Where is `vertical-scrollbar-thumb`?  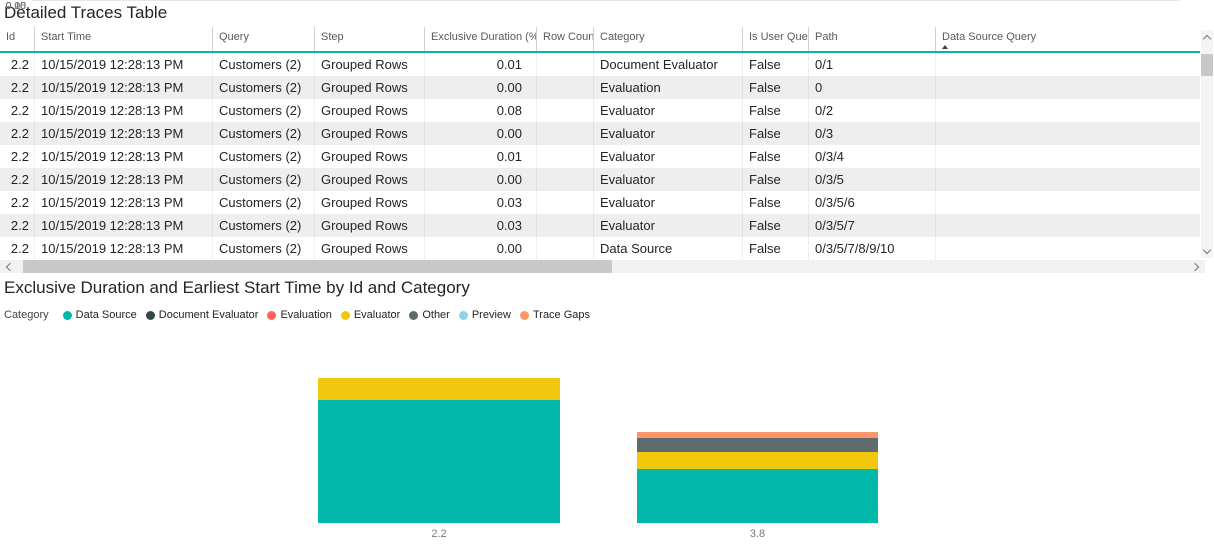 vertical-scrollbar-thumb is located at coordinates (1207, 65).